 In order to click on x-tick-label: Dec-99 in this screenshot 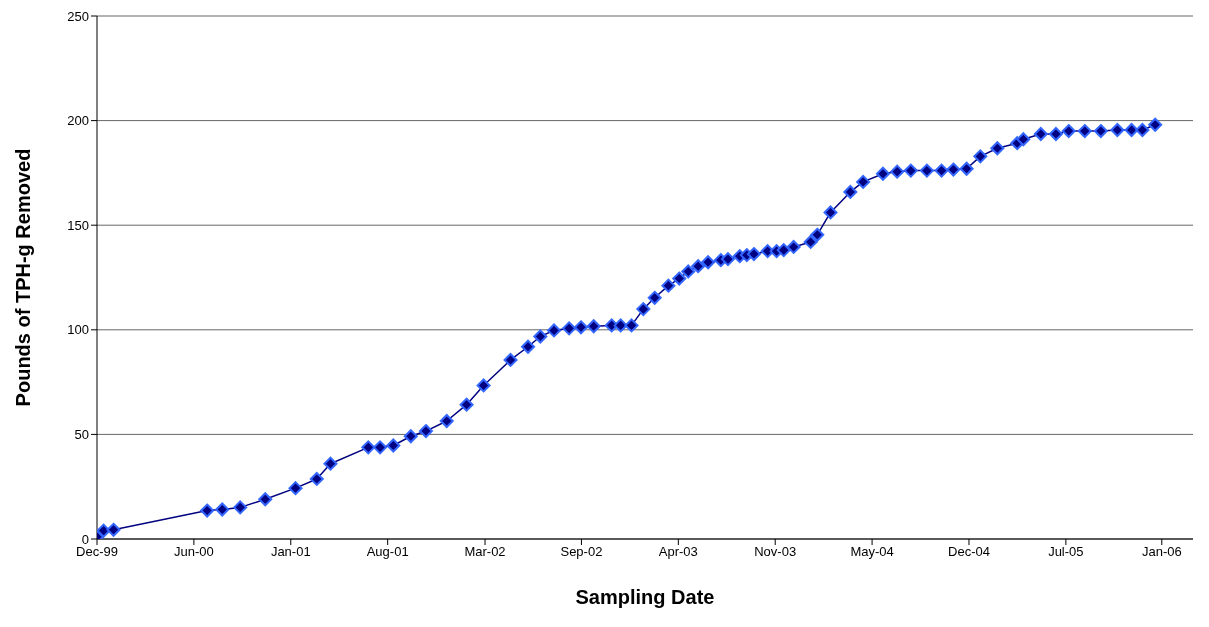, I will do `click(97, 552)`.